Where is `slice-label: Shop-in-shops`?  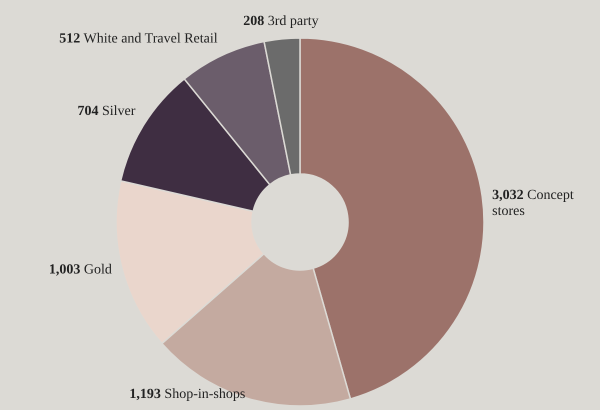 slice-label: Shop-in-shops is located at coordinates (205, 394).